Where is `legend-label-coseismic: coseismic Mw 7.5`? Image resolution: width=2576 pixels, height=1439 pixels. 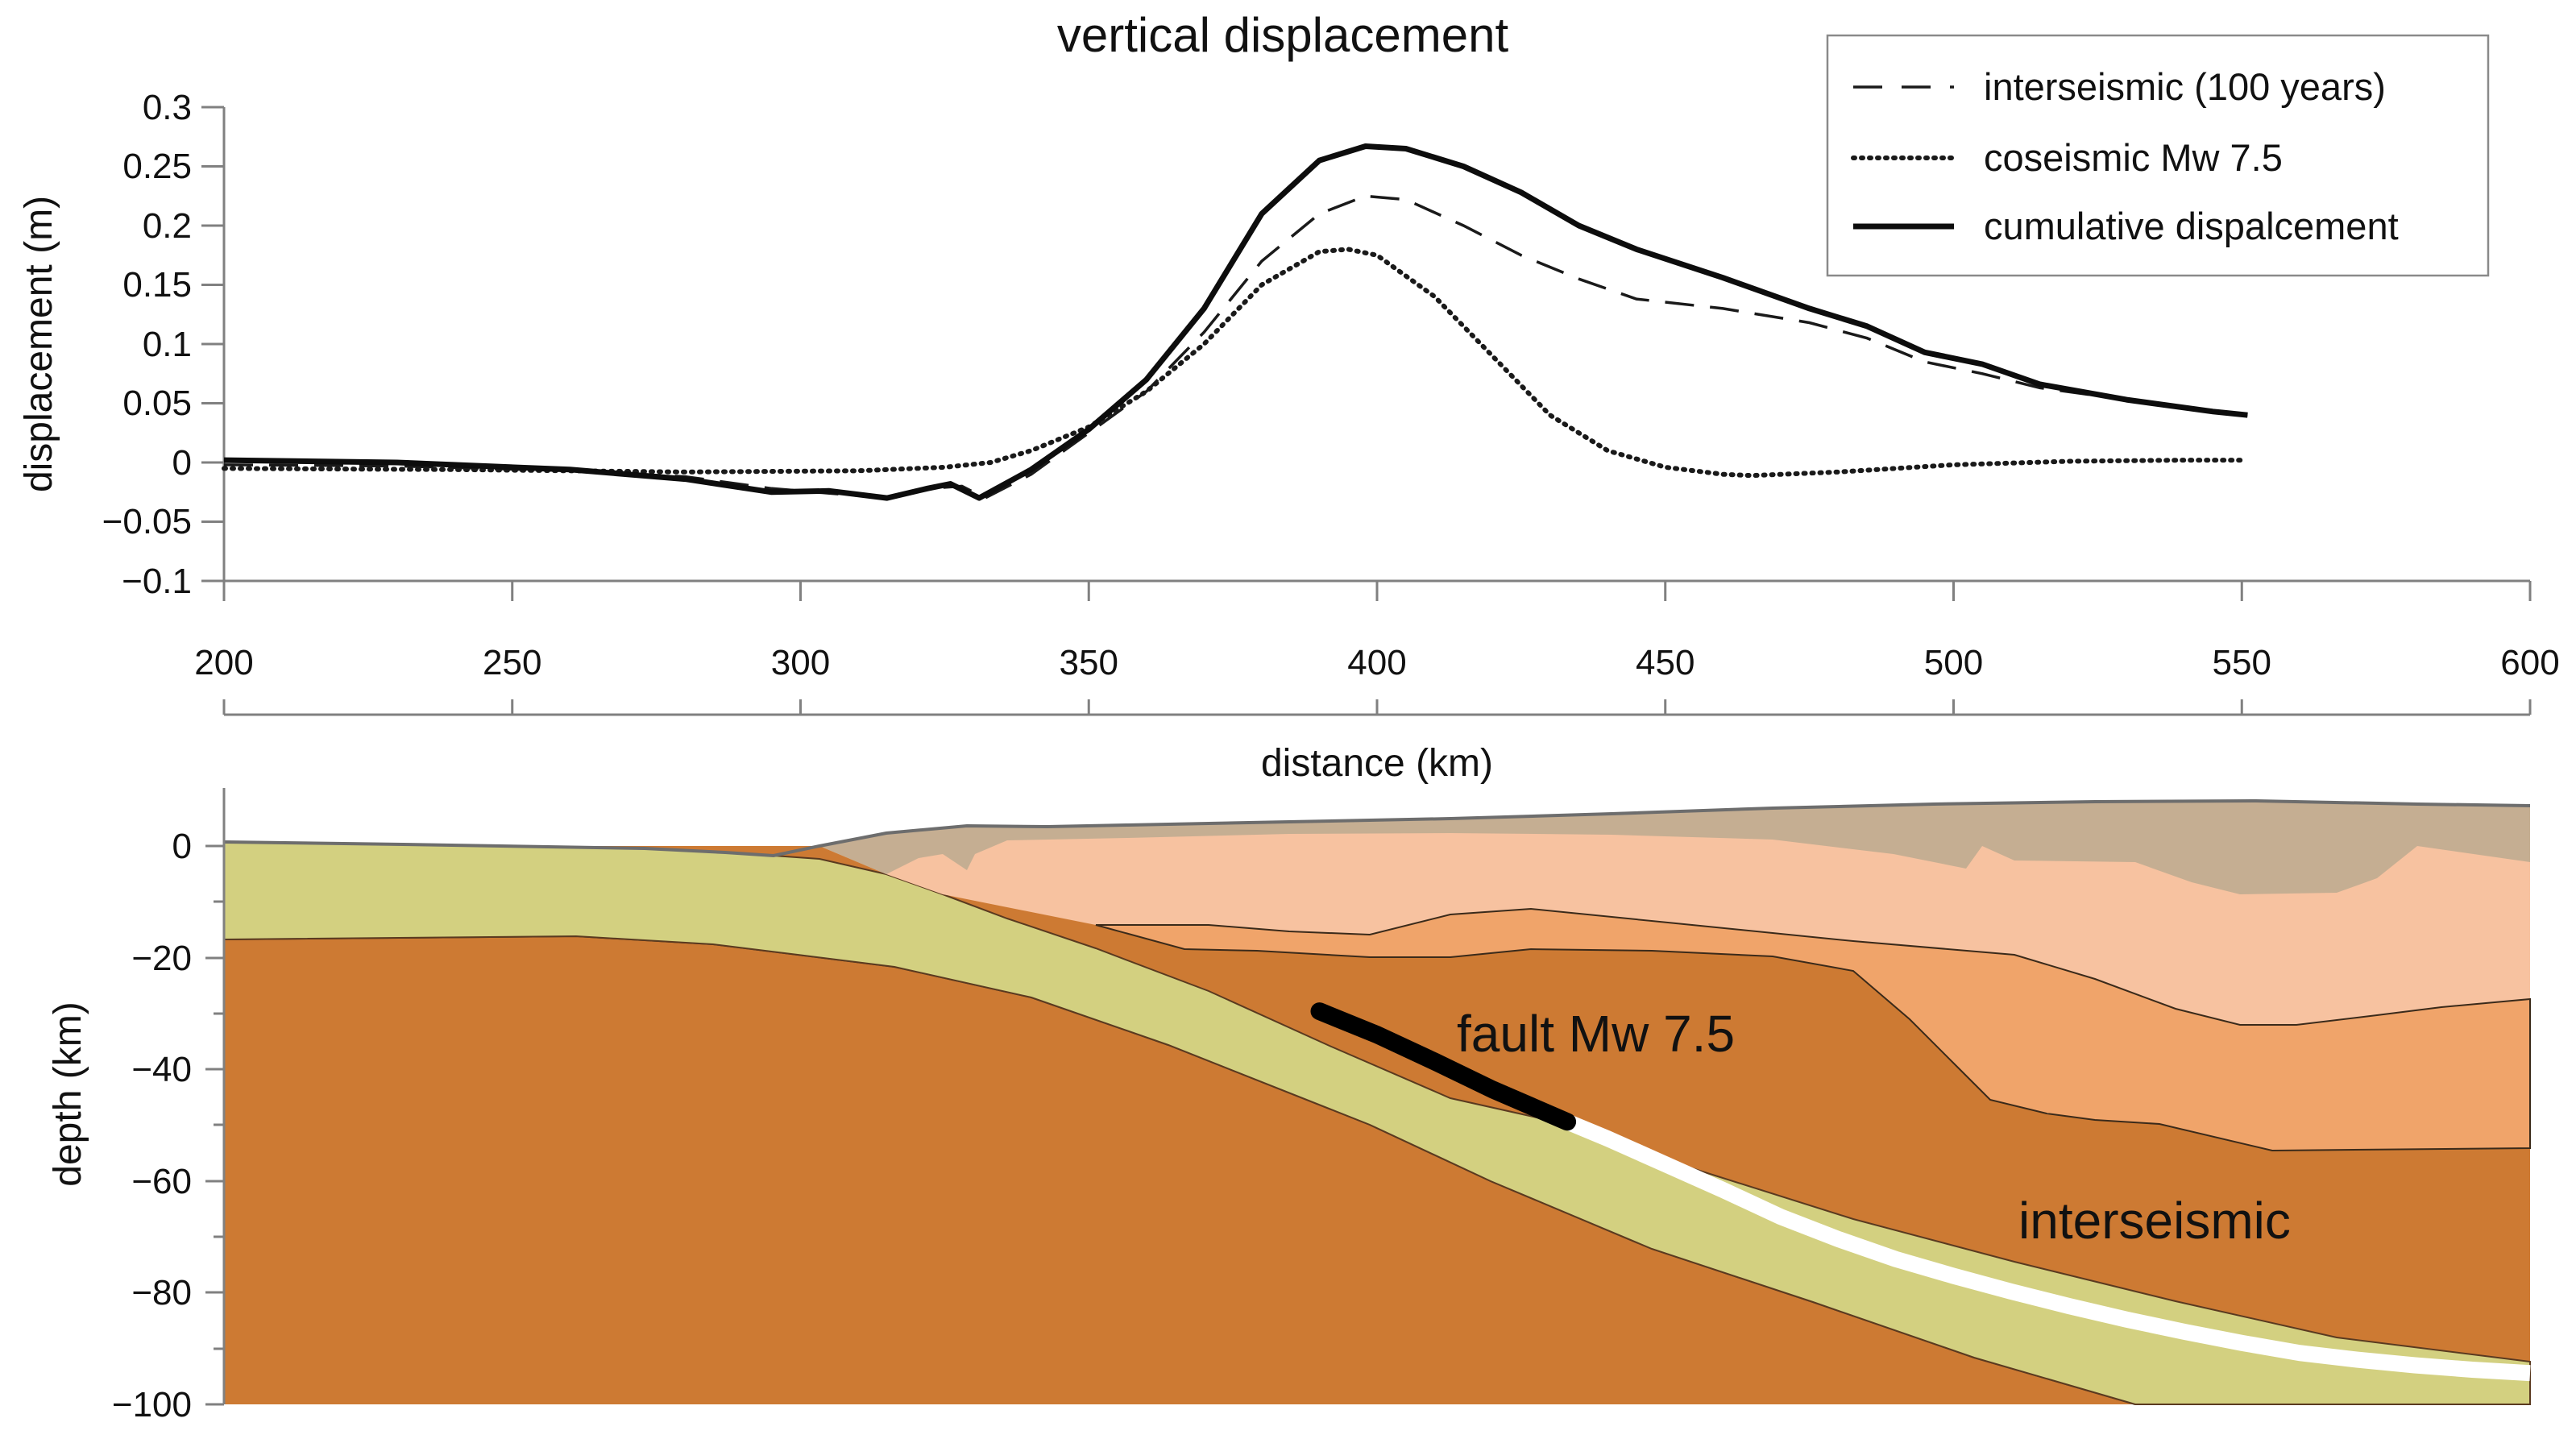 legend-label-coseismic: coseismic Mw 7.5 is located at coordinates (2133, 158).